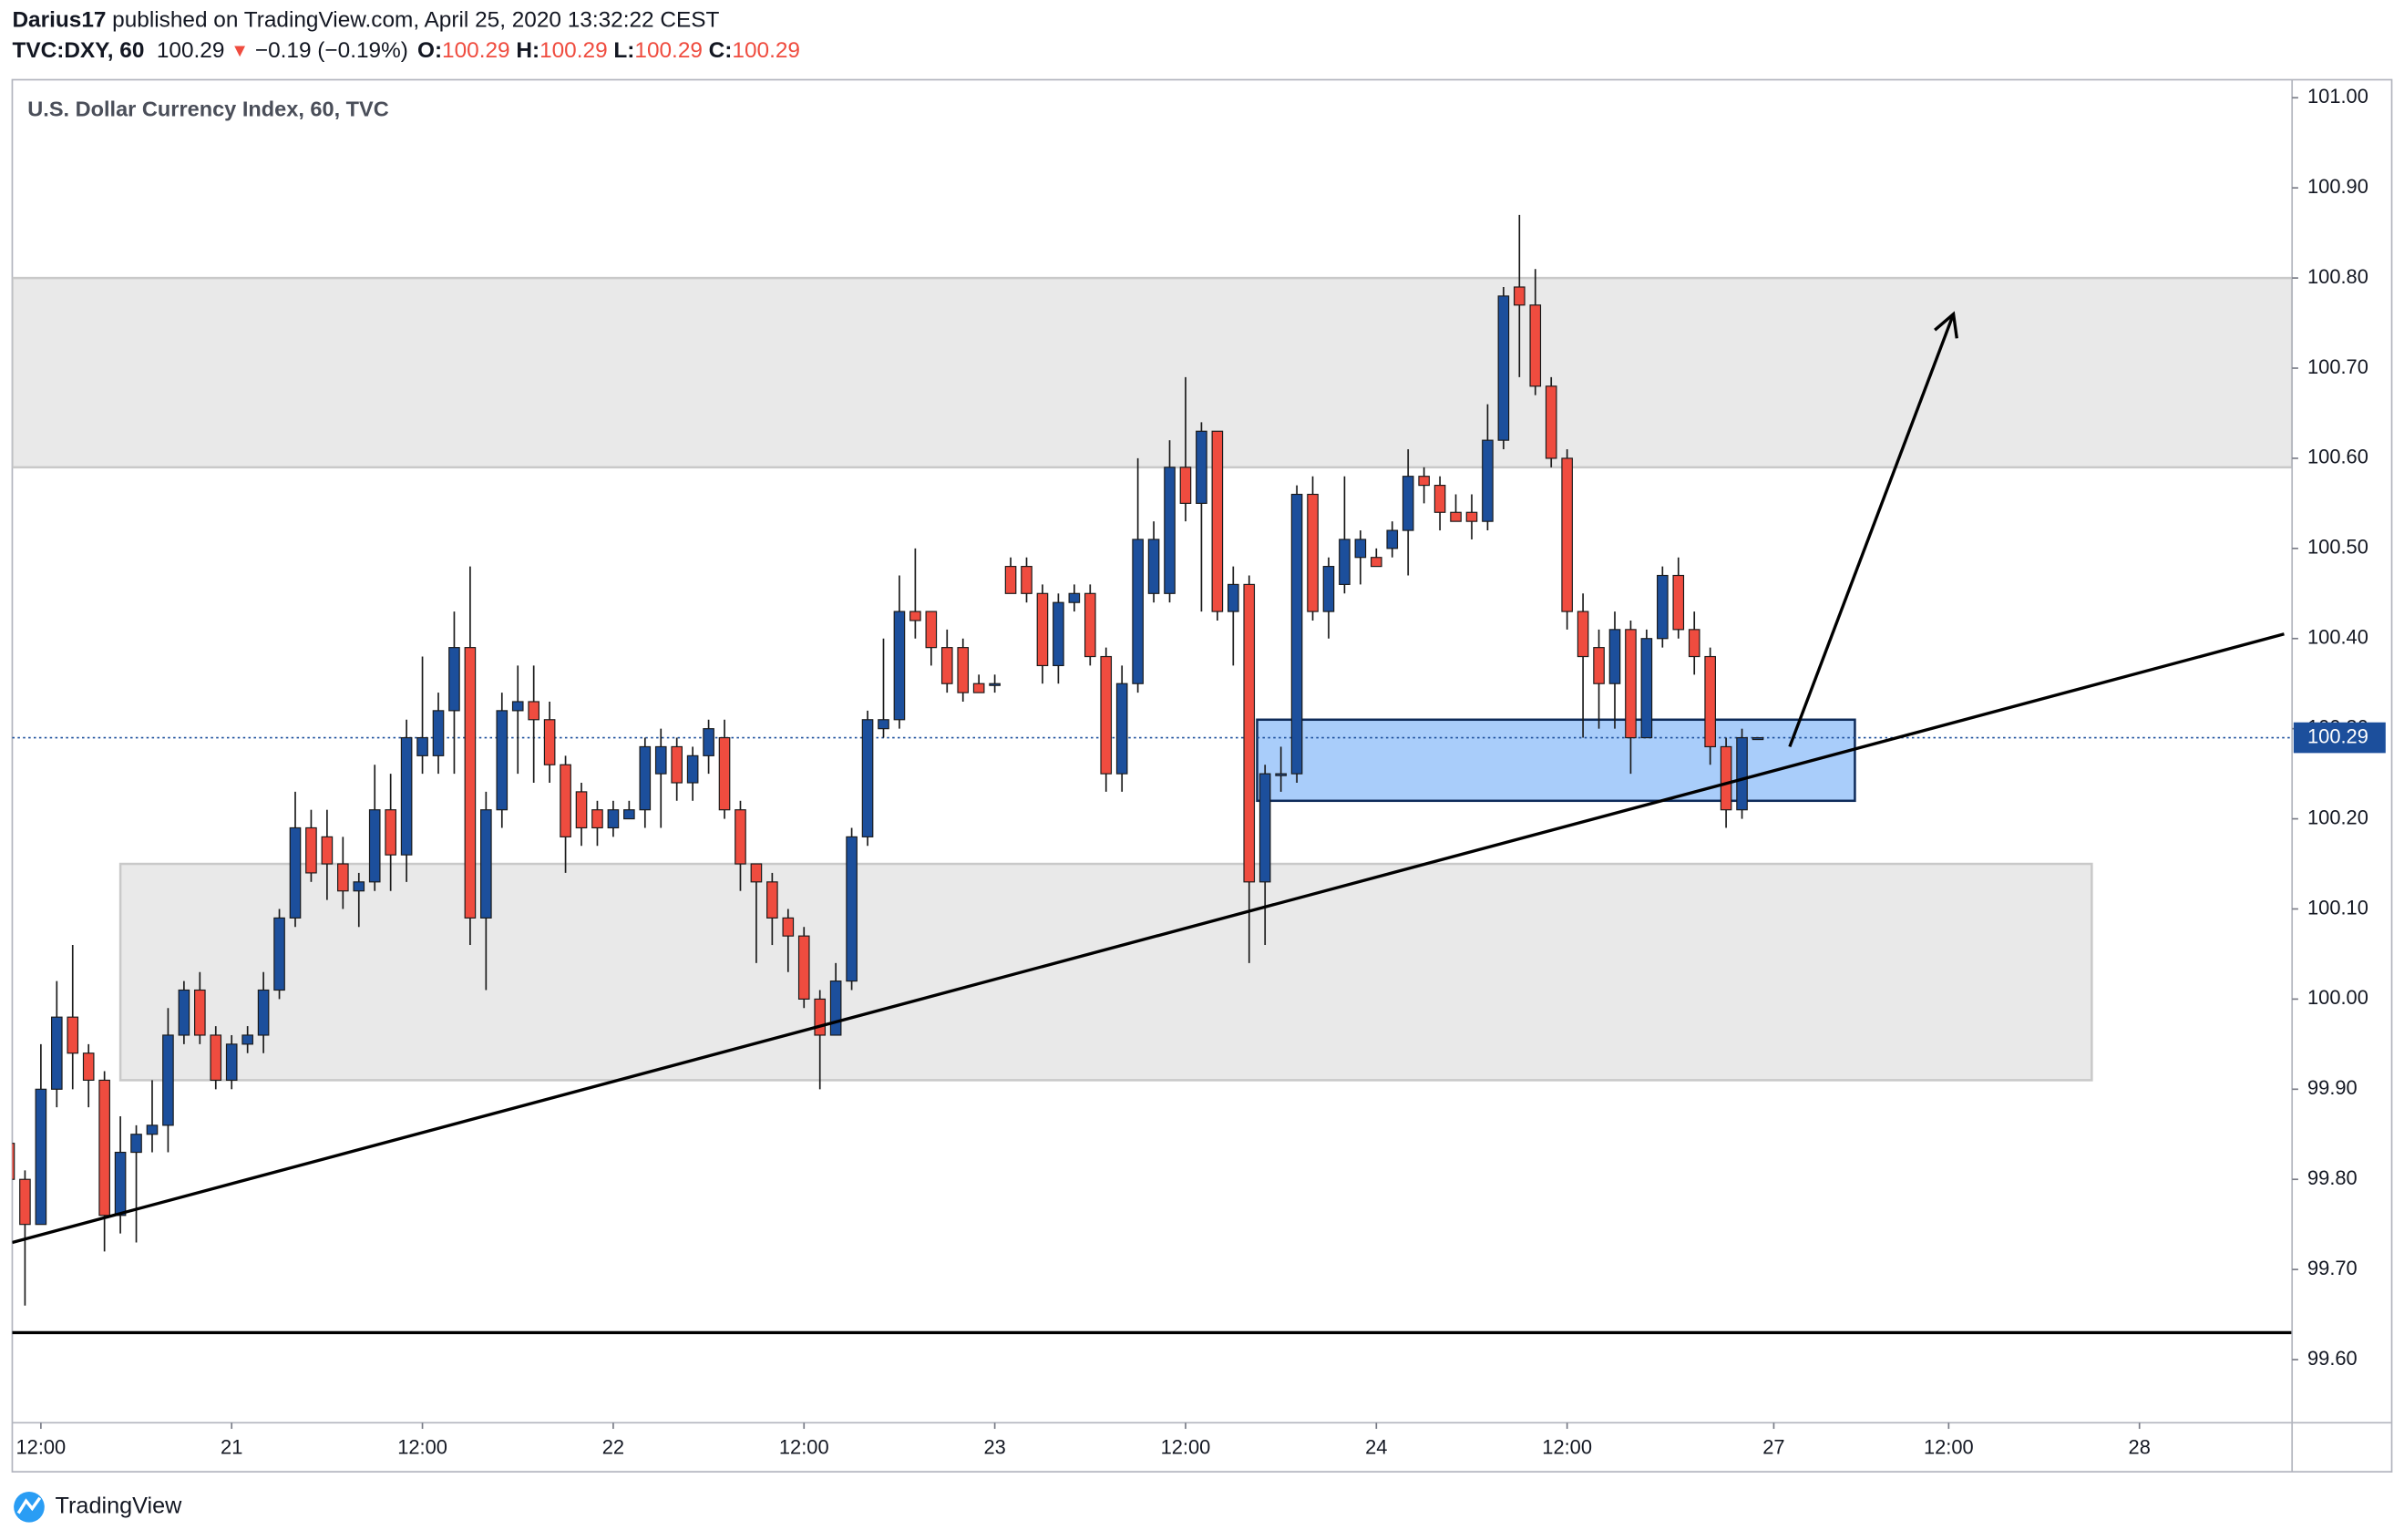 The width and height of the screenshot is (2404, 1540). Describe the element at coordinates (573, 51) in the screenshot. I see `ohlc-value: 100.29` at that location.